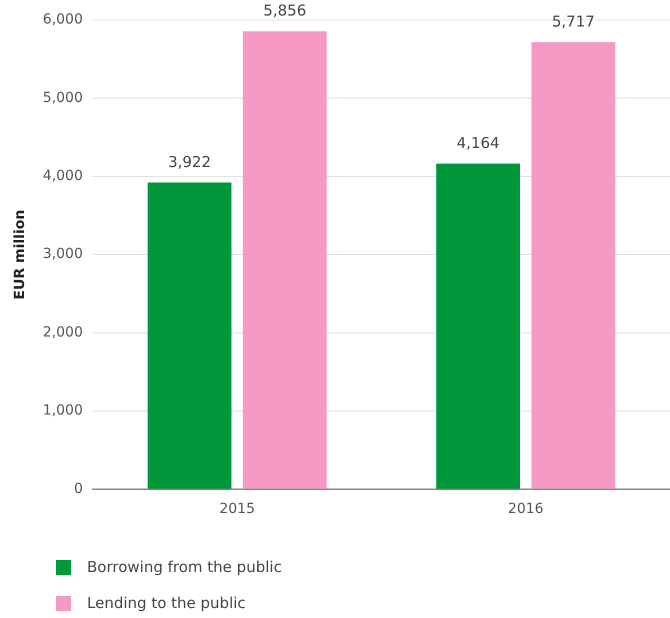 This screenshot has height=618, width=670. What do you see at coordinates (190, 161) in the screenshot?
I see `data-label: 3,922` at bounding box center [190, 161].